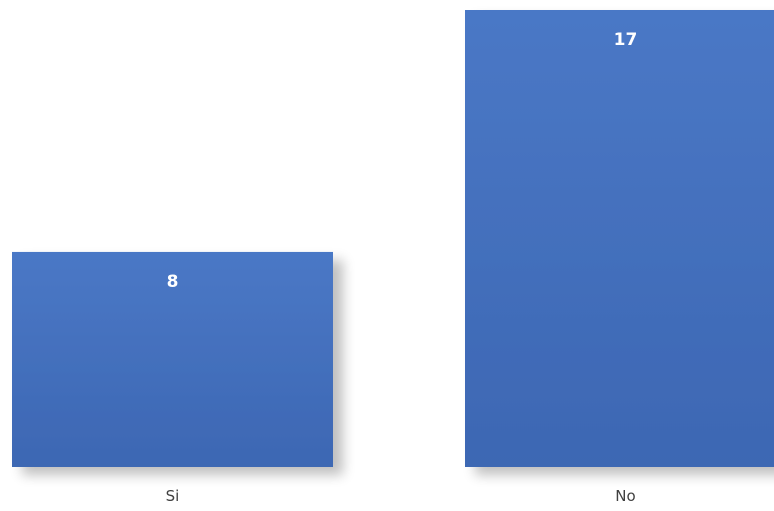 The image size is (774, 511). Describe the element at coordinates (173, 282) in the screenshot. I see `value-label-si: 8` at that location.